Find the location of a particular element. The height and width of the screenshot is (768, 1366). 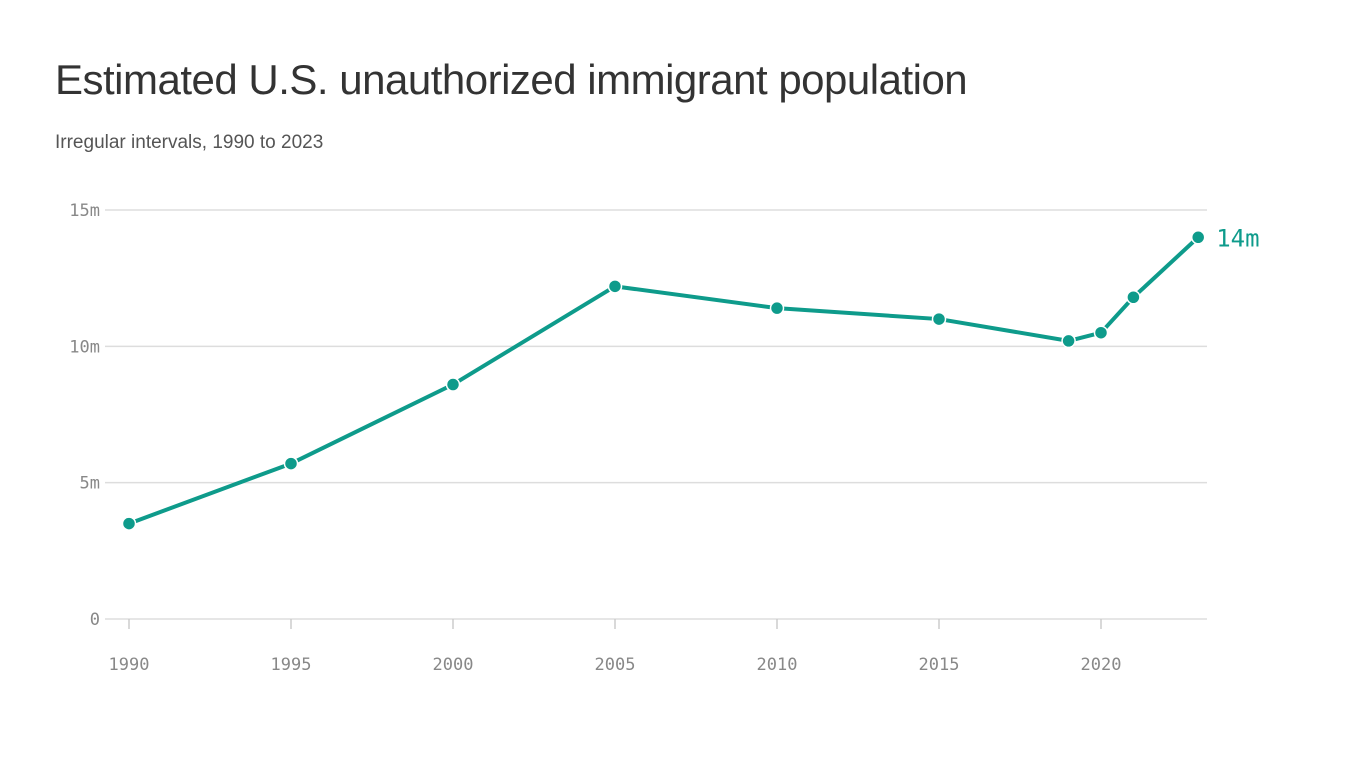

x-tick-label: 2000 is located at coordinates (453, 665).